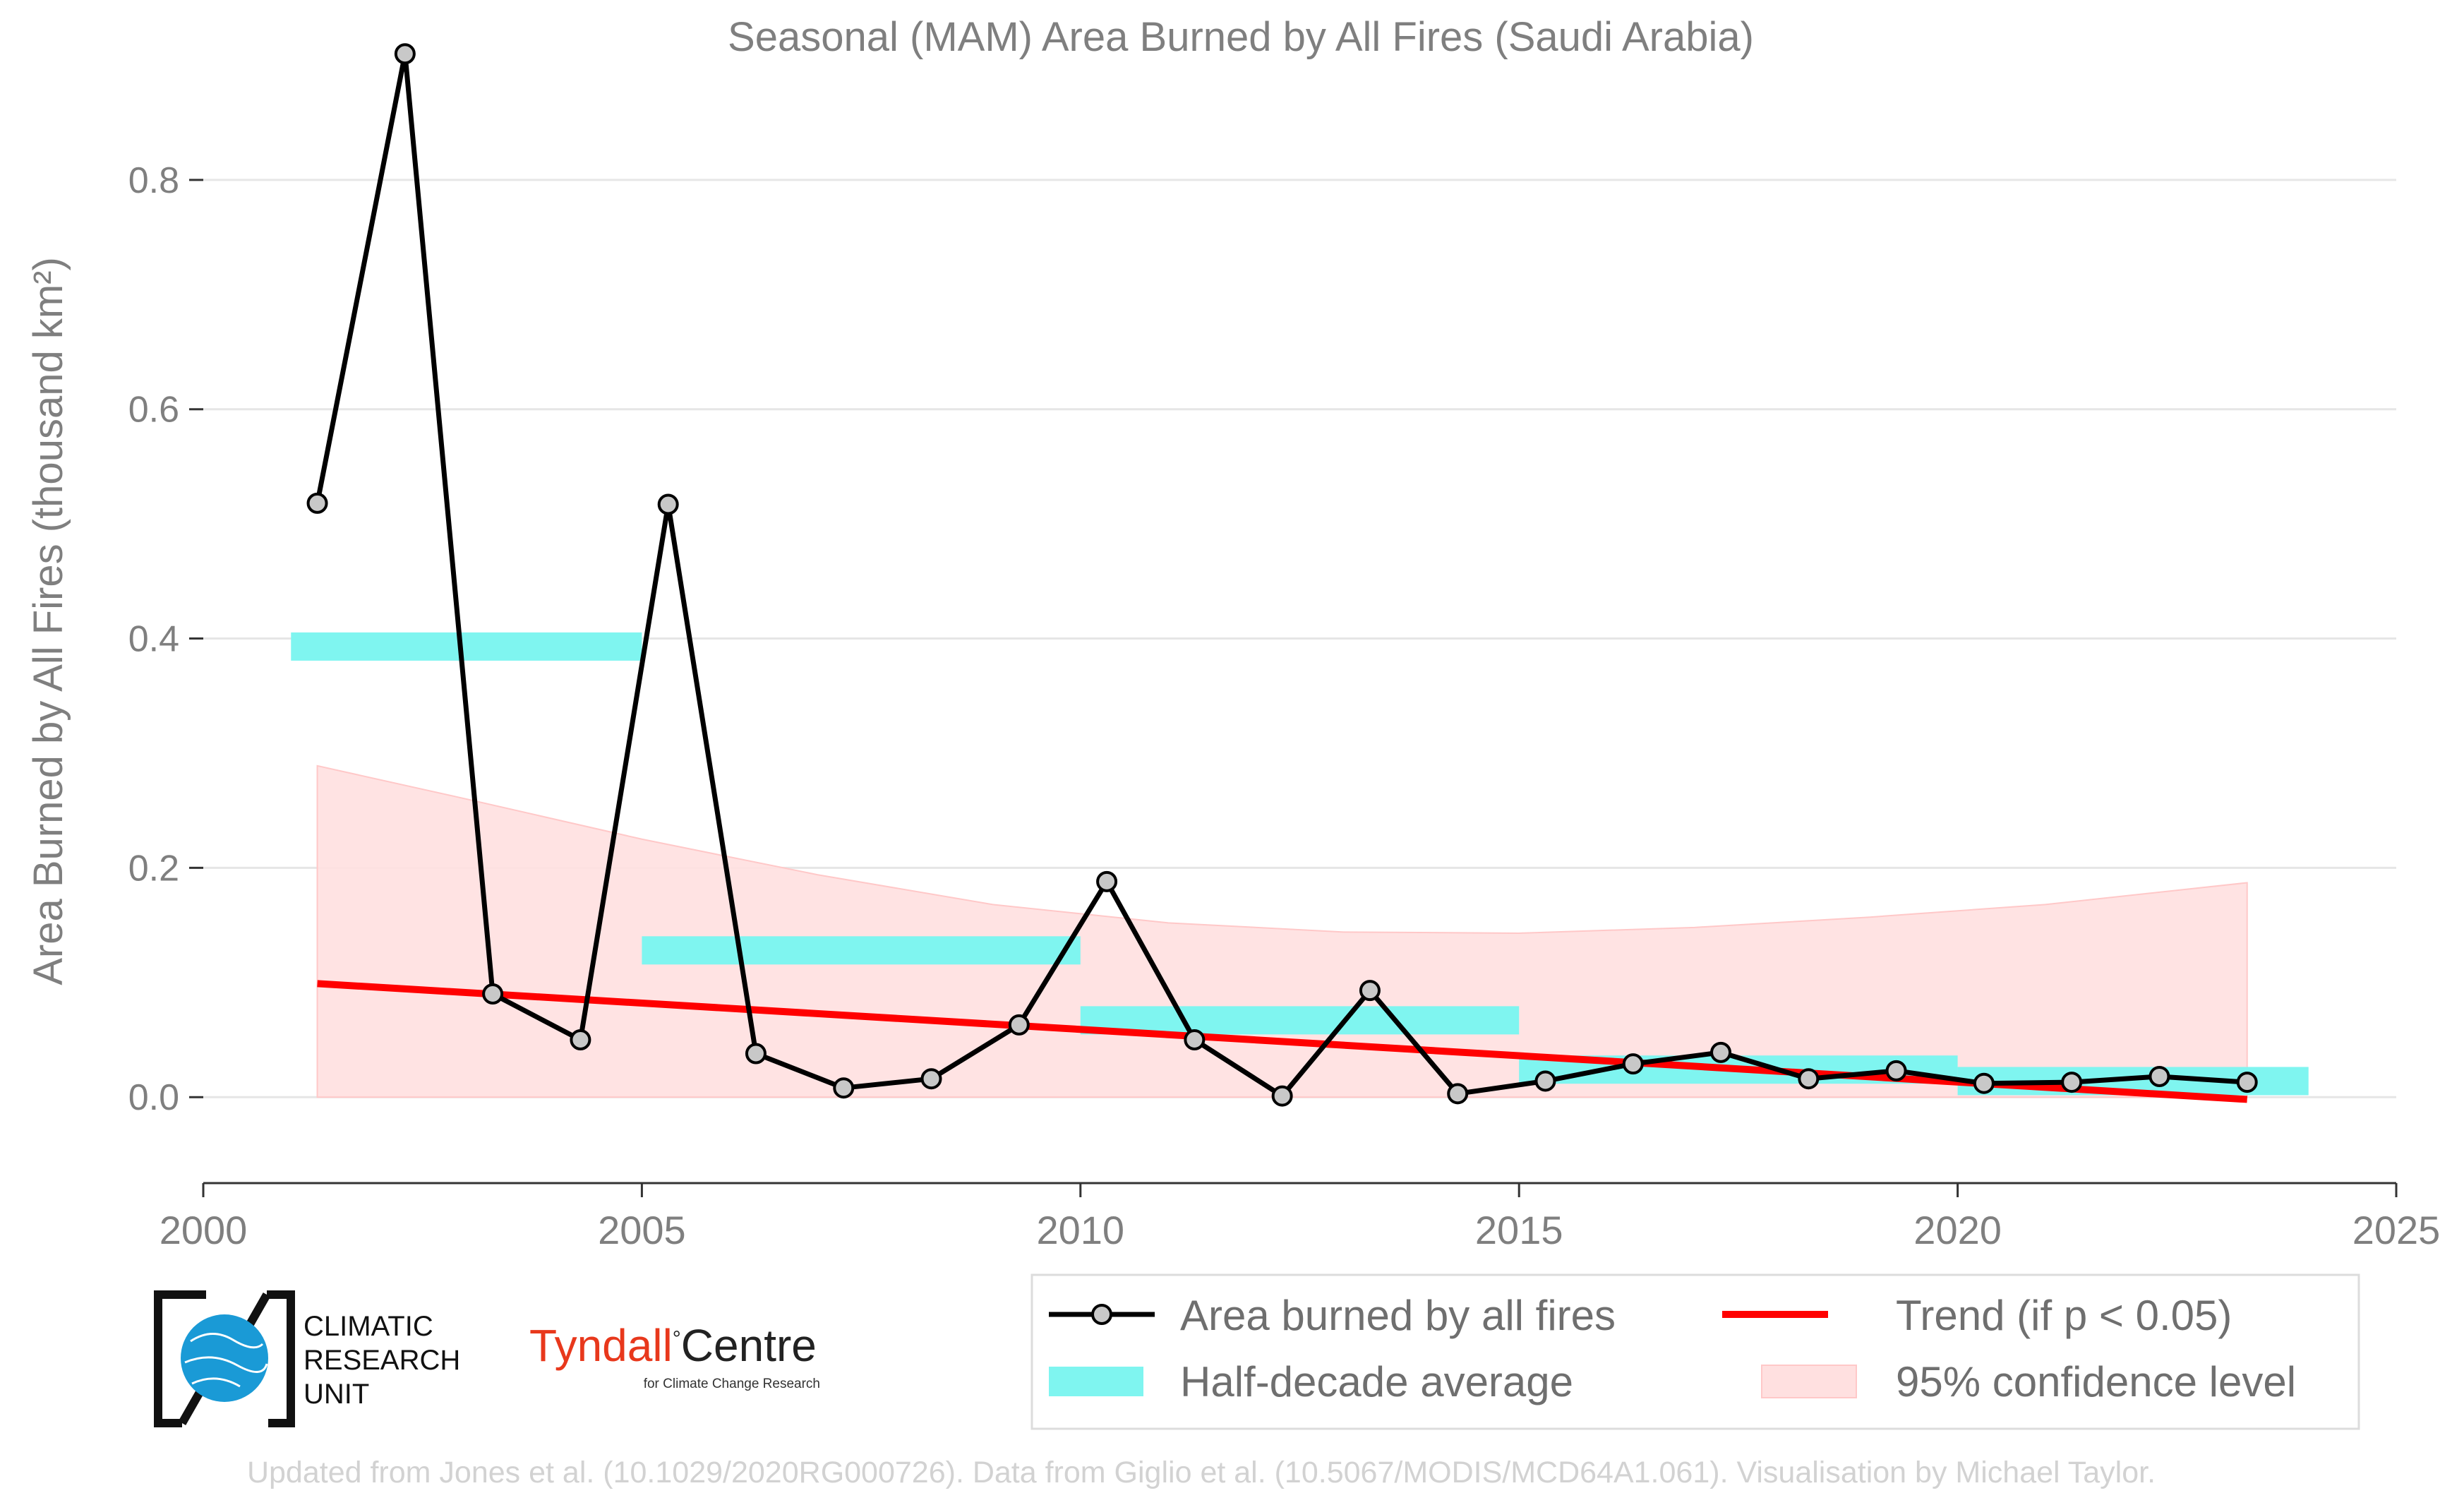 This screenshot has width=2464, height=1505. What do you see at coordinates (1101, 1314) in the screenshot?
I see `legend-swatch-series-marker` at bounding box center [1101, 1314].